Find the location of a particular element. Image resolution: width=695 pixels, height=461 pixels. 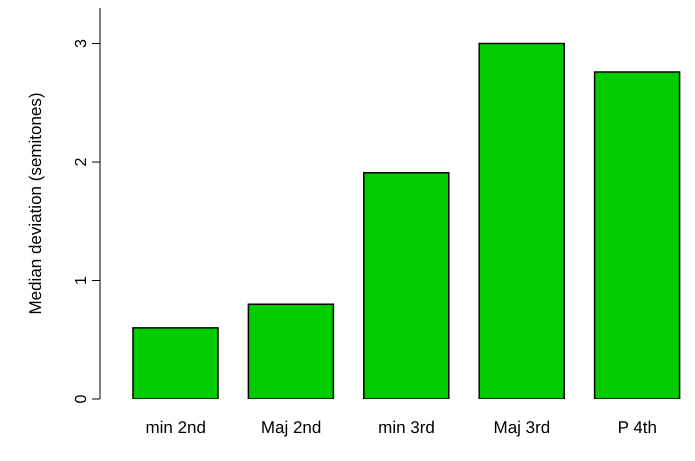

x-tick-label: min 3rd is located at coordinates (406, 428).